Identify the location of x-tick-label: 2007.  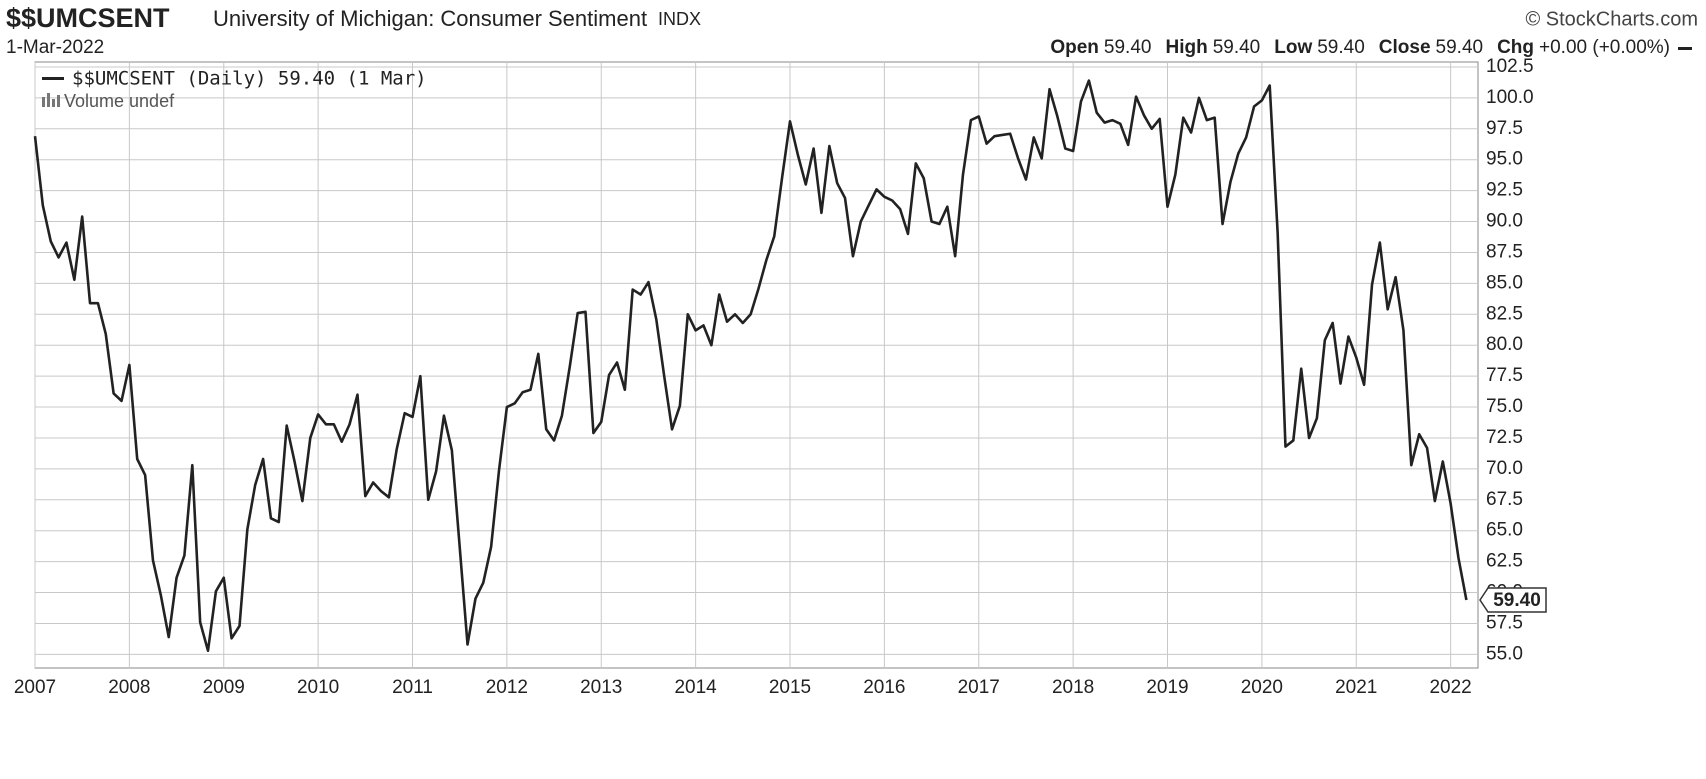
(35, 687).